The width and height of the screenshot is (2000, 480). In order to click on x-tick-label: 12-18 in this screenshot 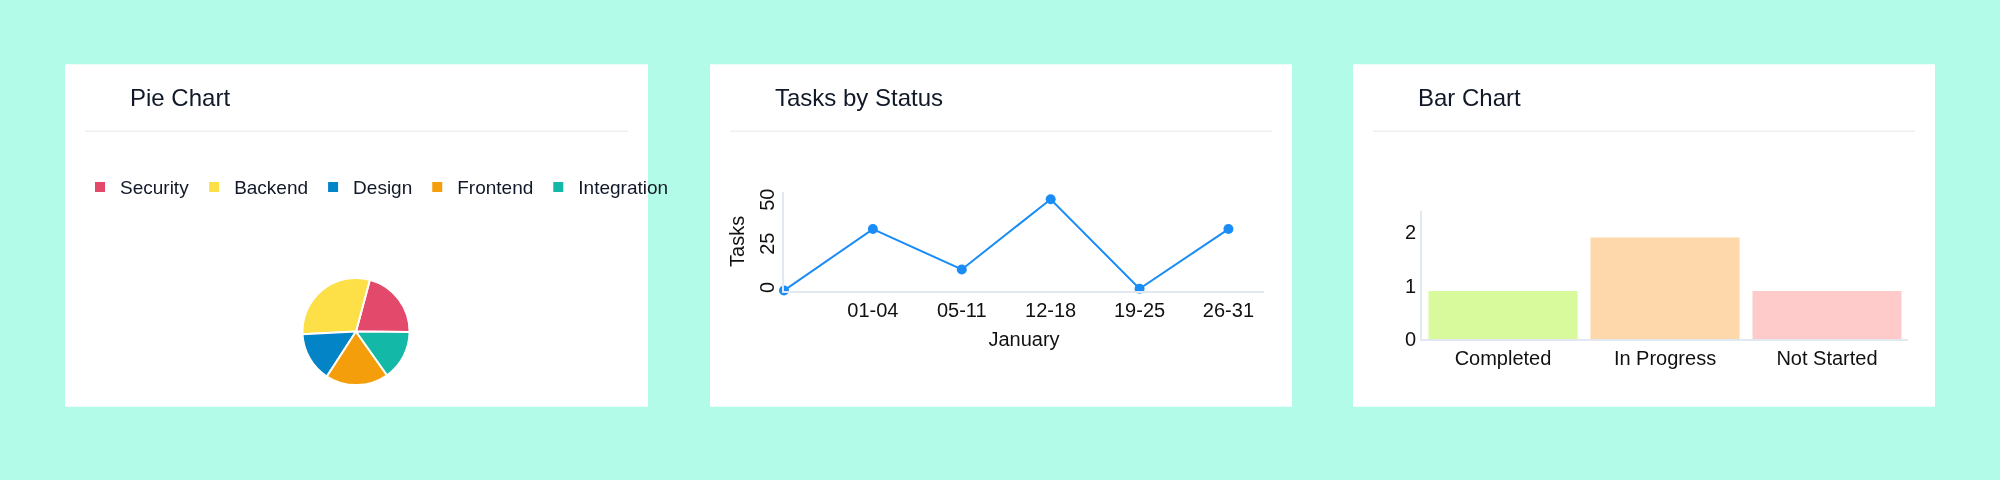, I will do `click(1051, 309)`.